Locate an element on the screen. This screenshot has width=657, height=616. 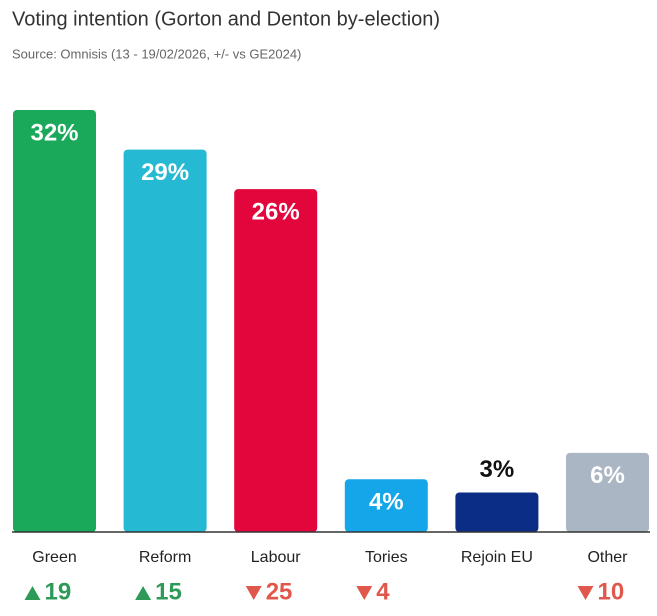
category-label: Tories is located at coordinates (386, 557).